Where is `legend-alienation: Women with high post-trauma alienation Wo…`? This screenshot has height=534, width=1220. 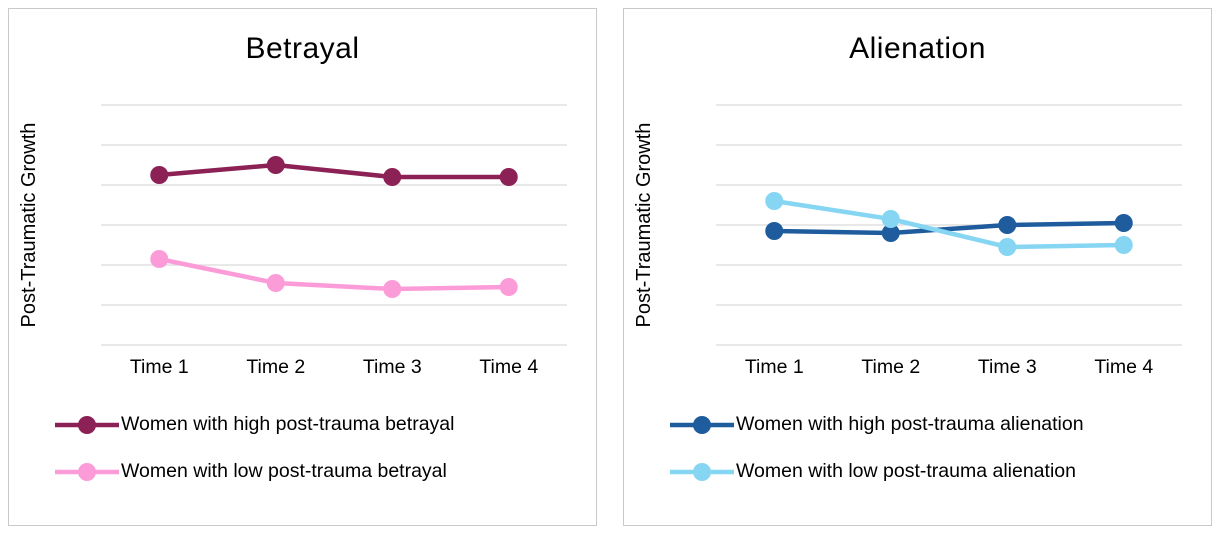
legend-alienation: Women with high post-trauma alienation Wo… is located at coordinates (940, 448).